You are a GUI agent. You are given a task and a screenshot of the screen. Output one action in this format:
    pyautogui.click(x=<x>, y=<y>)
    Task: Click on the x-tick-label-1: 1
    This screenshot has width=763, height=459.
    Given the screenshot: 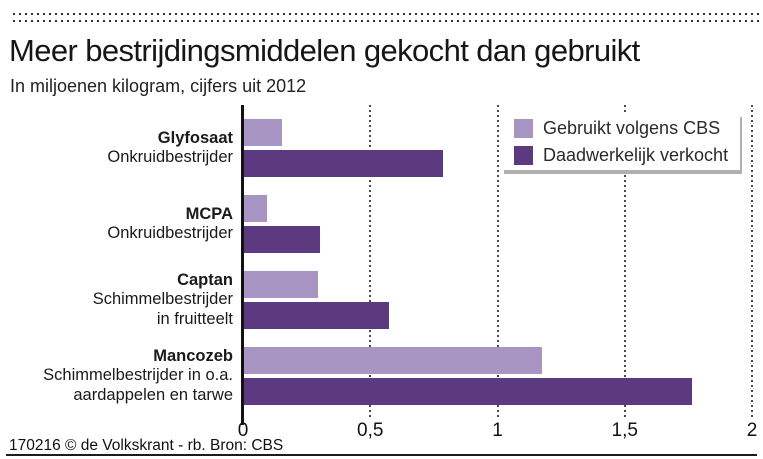 What is the action you would take?
    pyautogui.click(x=497, y=430)
    